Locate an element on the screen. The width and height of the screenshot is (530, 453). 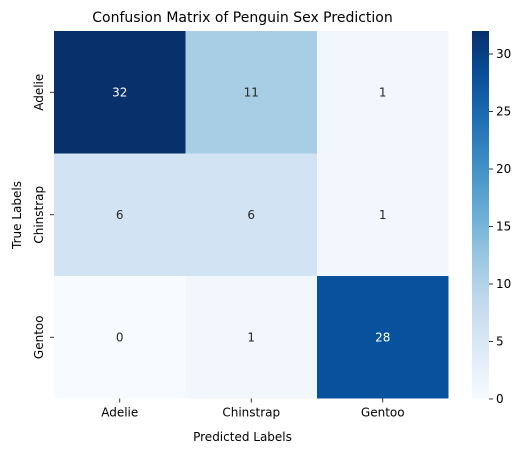
cell-value: 0 is located at coordinates (120, 337).